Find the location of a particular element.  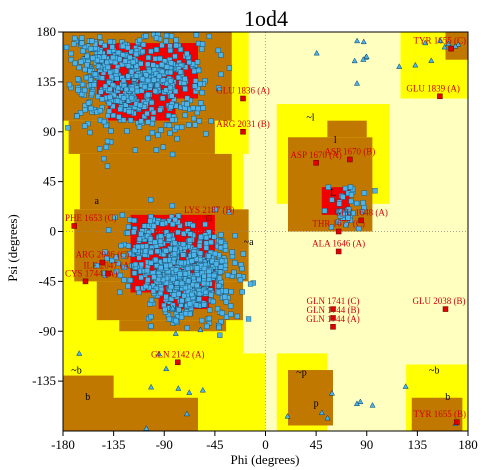

outlier-label: ILE 2047 (A) is located at coordinates (108, 266).